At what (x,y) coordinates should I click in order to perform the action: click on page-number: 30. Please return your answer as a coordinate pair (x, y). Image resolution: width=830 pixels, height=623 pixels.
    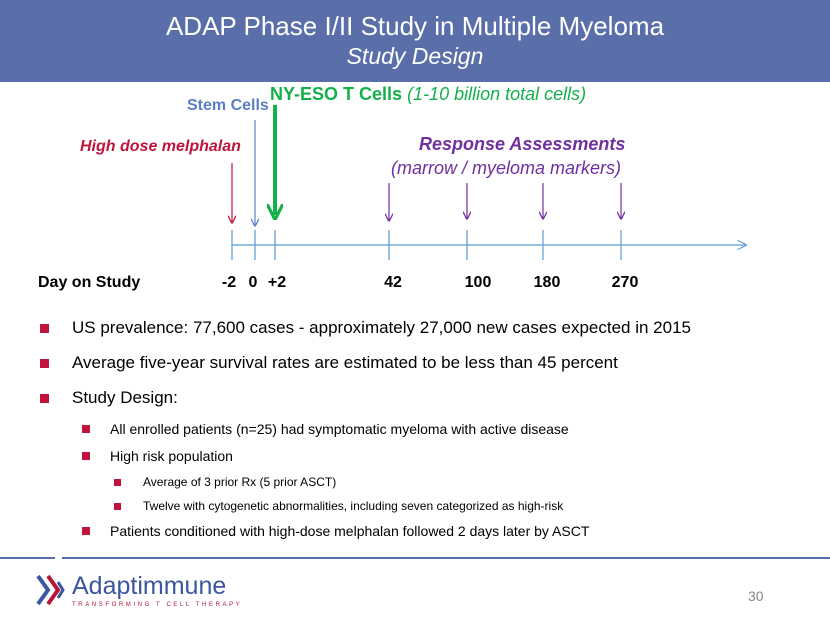
    Looking at the image, I should click on (756, 596).